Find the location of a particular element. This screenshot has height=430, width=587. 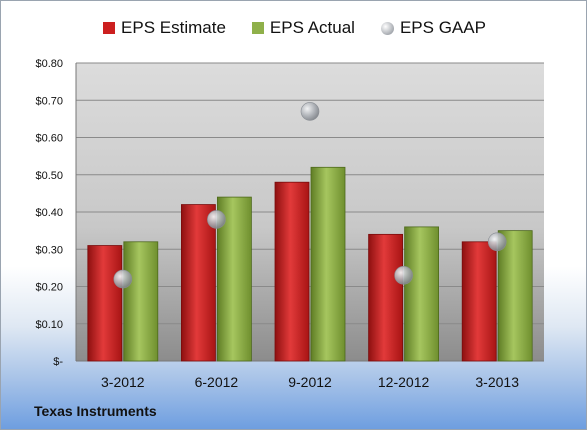

y-tick-label: $0.20 is located at coordinates (49, 288).